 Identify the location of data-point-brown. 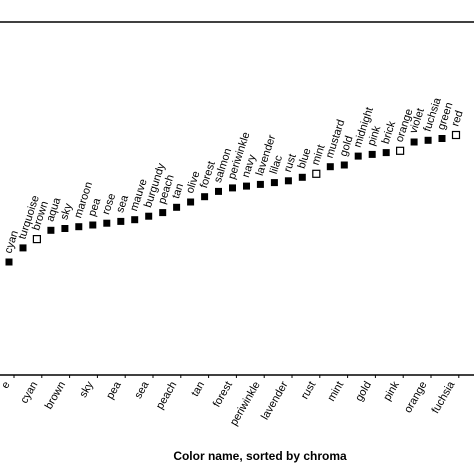
(37, 239).